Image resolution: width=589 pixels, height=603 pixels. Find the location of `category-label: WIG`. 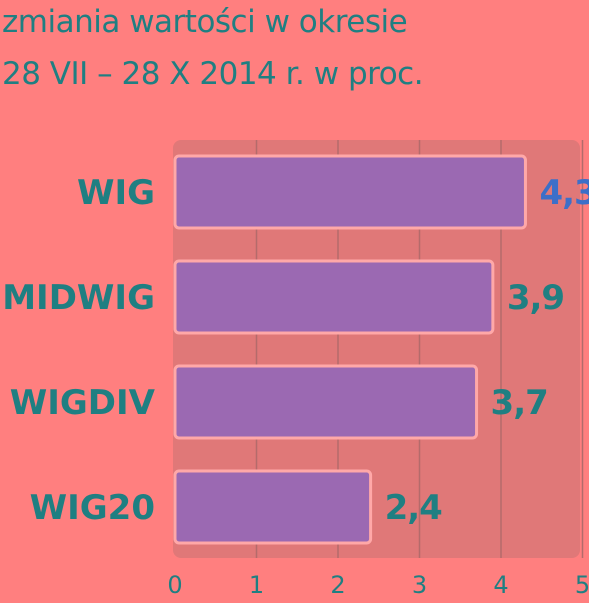

category-label: WIG is located at coordinates (116, 193).